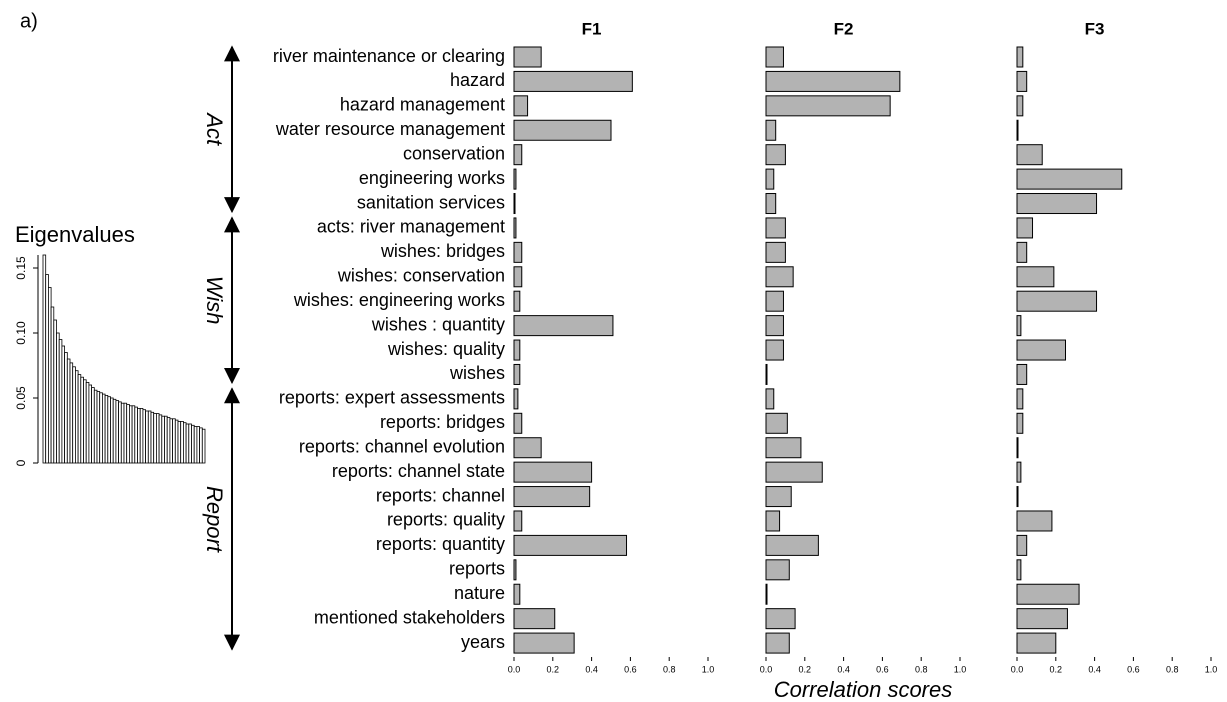 The image size is (1227, 702). I want to click on panel-title: F1, so click(592, 28).